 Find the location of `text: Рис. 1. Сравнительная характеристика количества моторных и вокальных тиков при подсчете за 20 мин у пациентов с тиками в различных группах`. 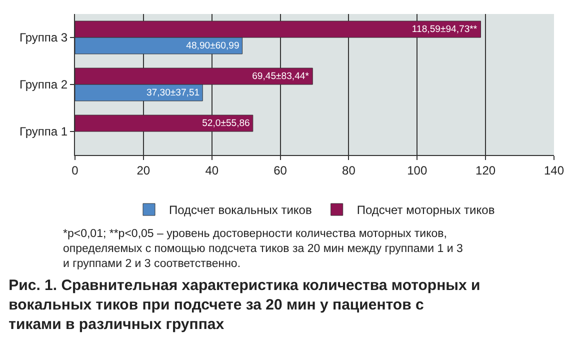

text: Рис. 1. Сравнительная характеристика количества моторных и вокальных тиков при подсчете за 20 мин у пациентов с тиками в различных группах is located at coordinates (244, 305).